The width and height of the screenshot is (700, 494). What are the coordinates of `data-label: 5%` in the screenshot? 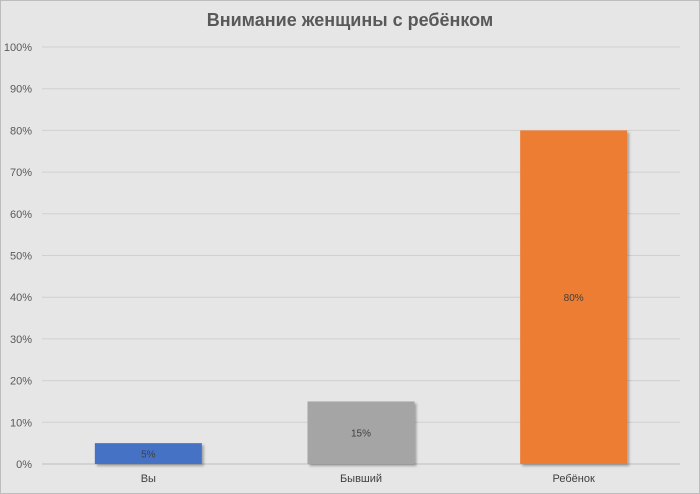 It's located at (148, 455).